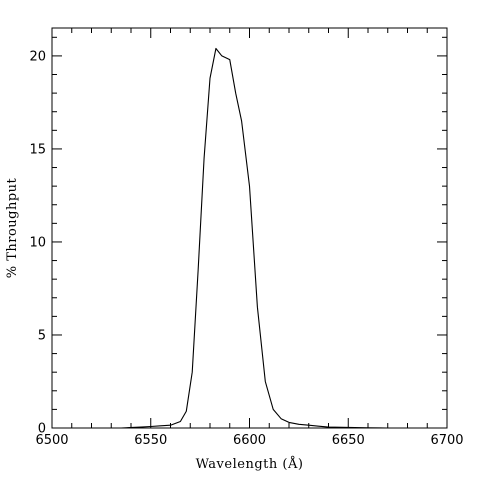  What do you see at coordinates (42, 335) in the screenshot?
I see `y-tick-label: 5` at bounding box center [42, 335].